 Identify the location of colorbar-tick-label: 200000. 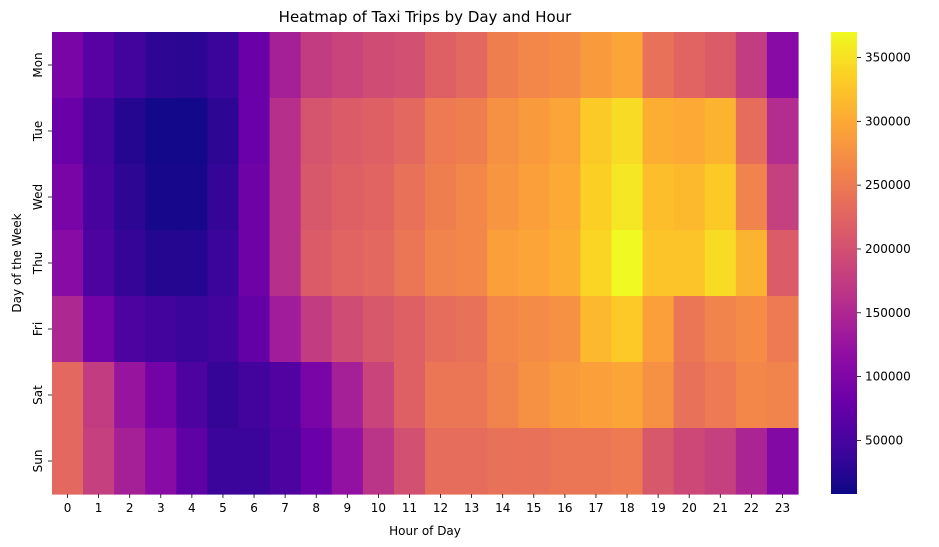
(888, 249).